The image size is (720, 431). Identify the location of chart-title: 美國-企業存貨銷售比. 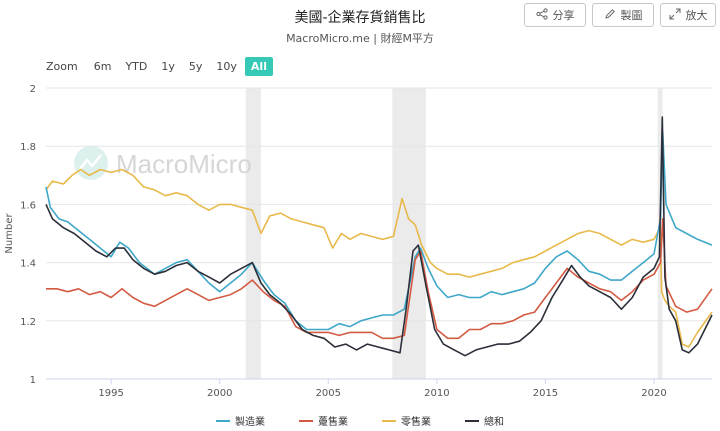
(360, 18).